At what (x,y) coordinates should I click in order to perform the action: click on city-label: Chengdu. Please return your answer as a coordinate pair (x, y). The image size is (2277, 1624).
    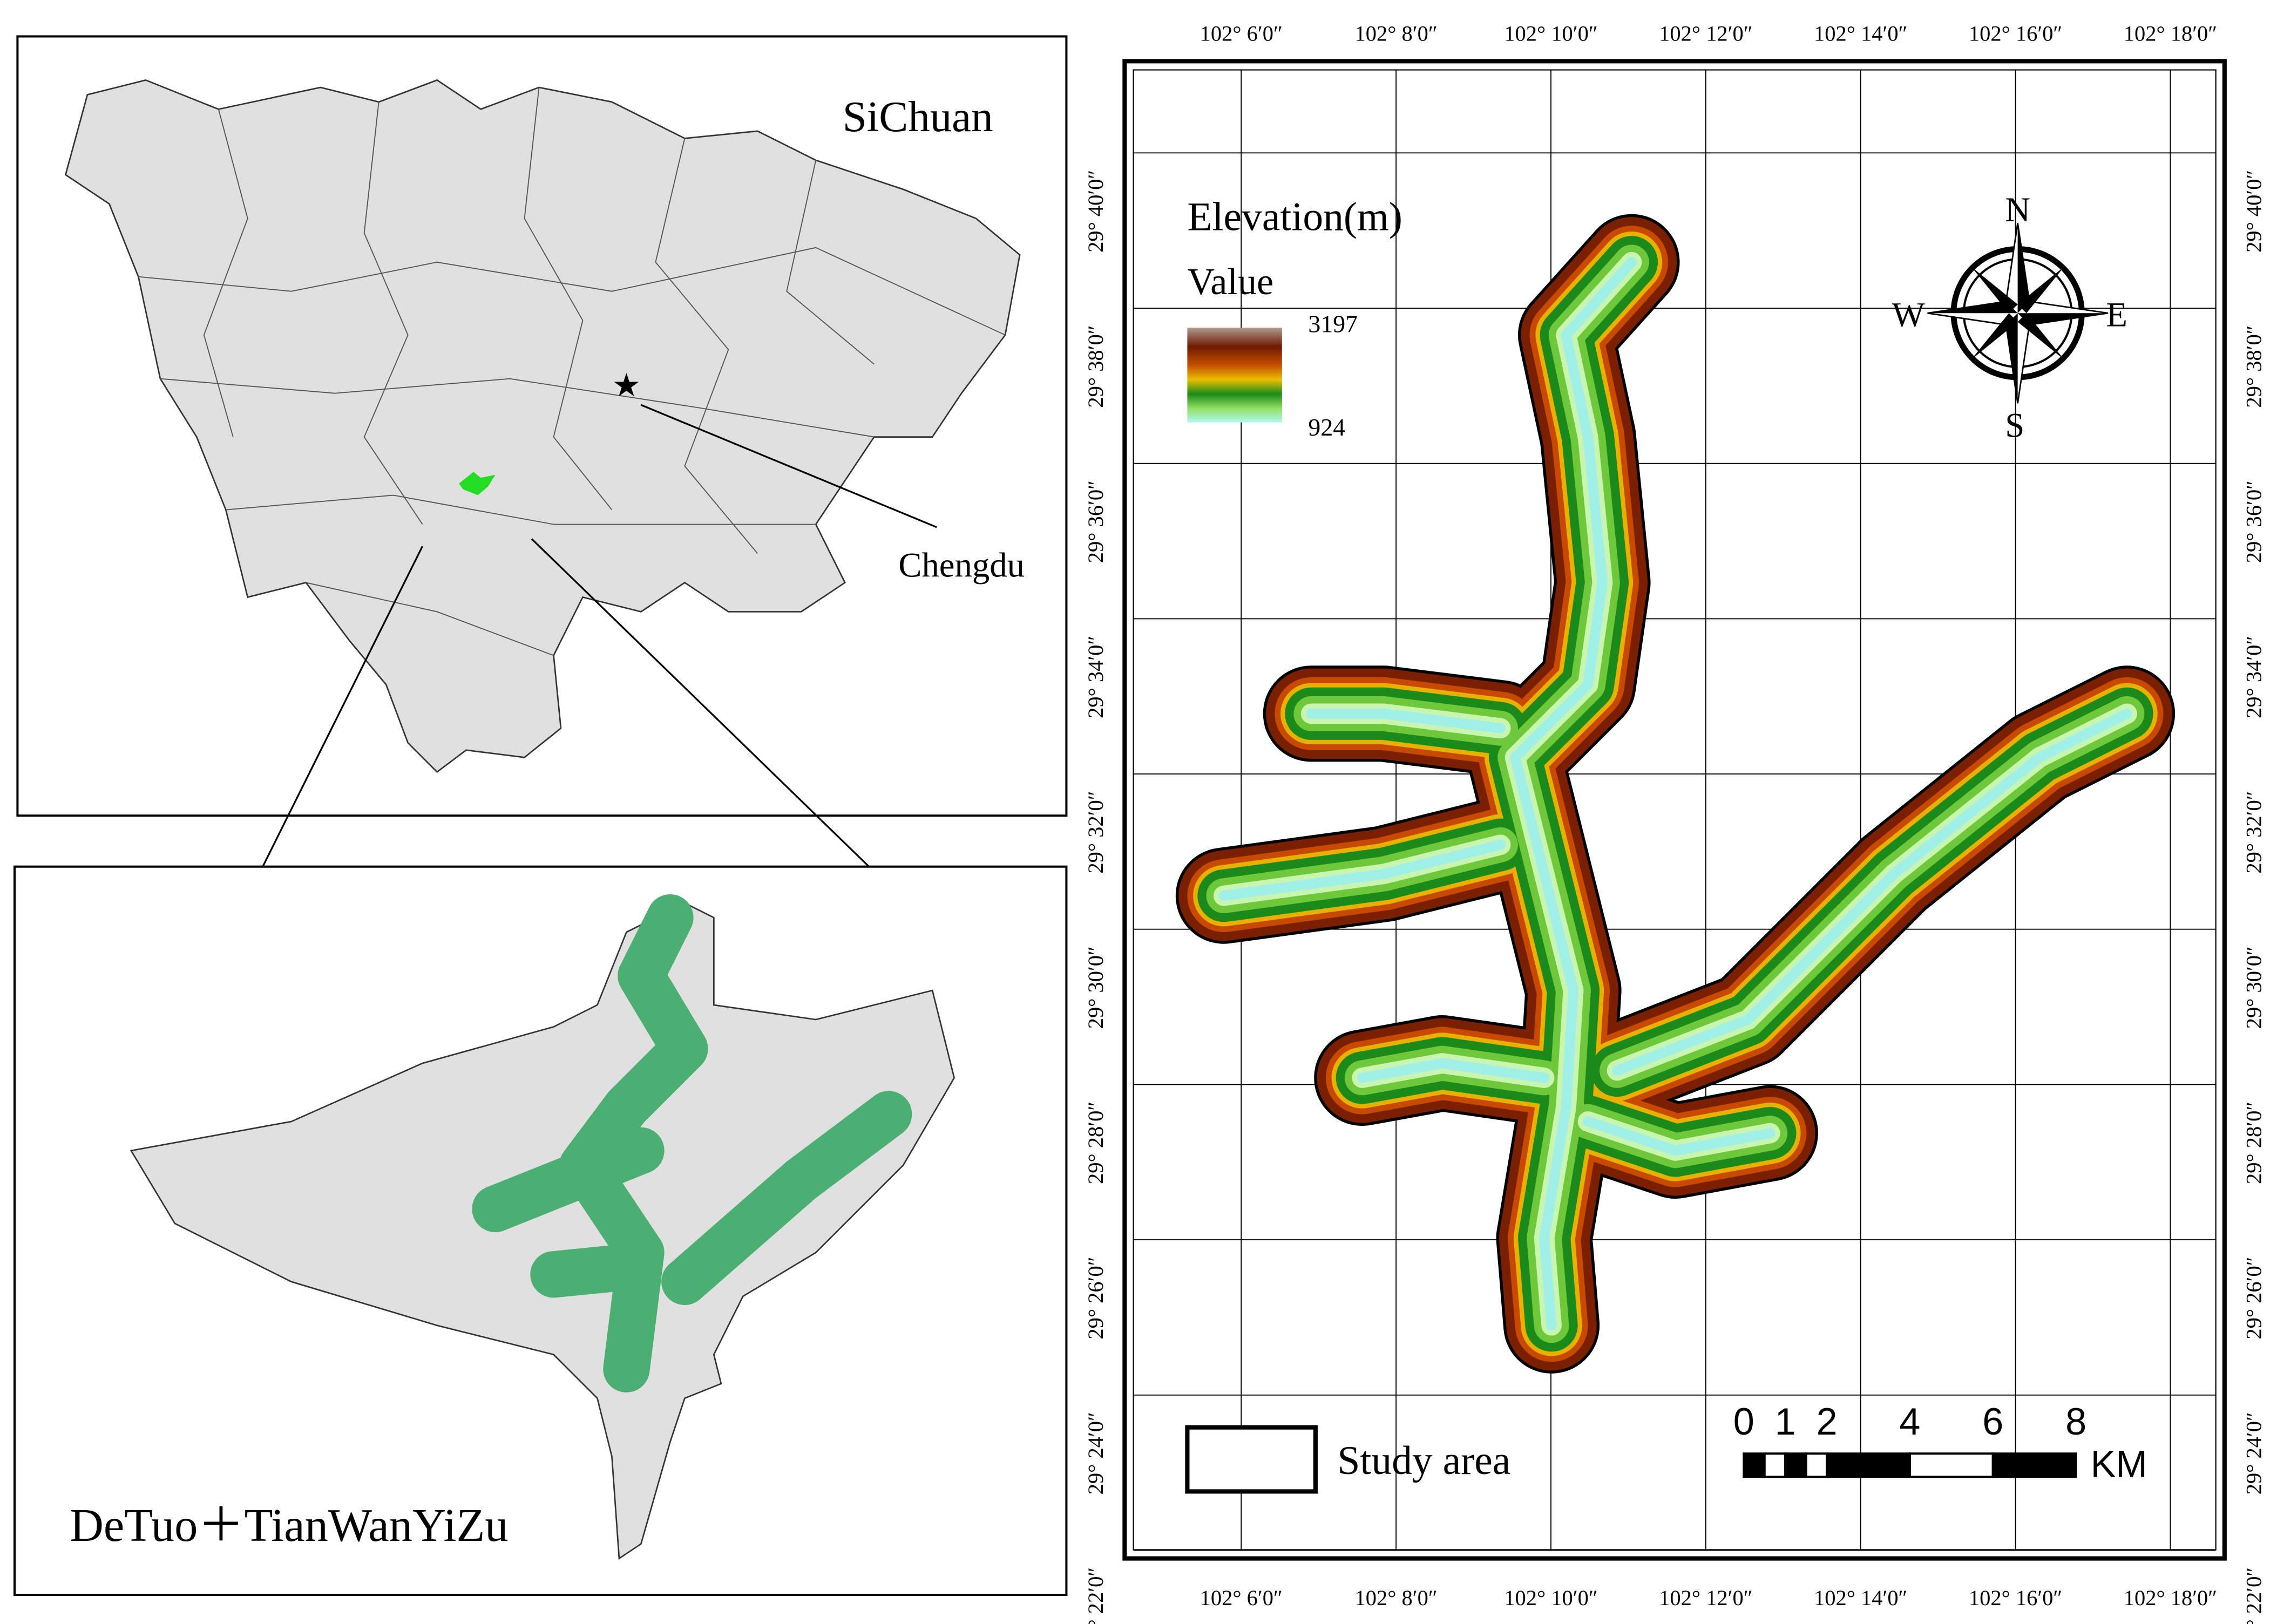
    Looking at the image, I should click on (962, 566).